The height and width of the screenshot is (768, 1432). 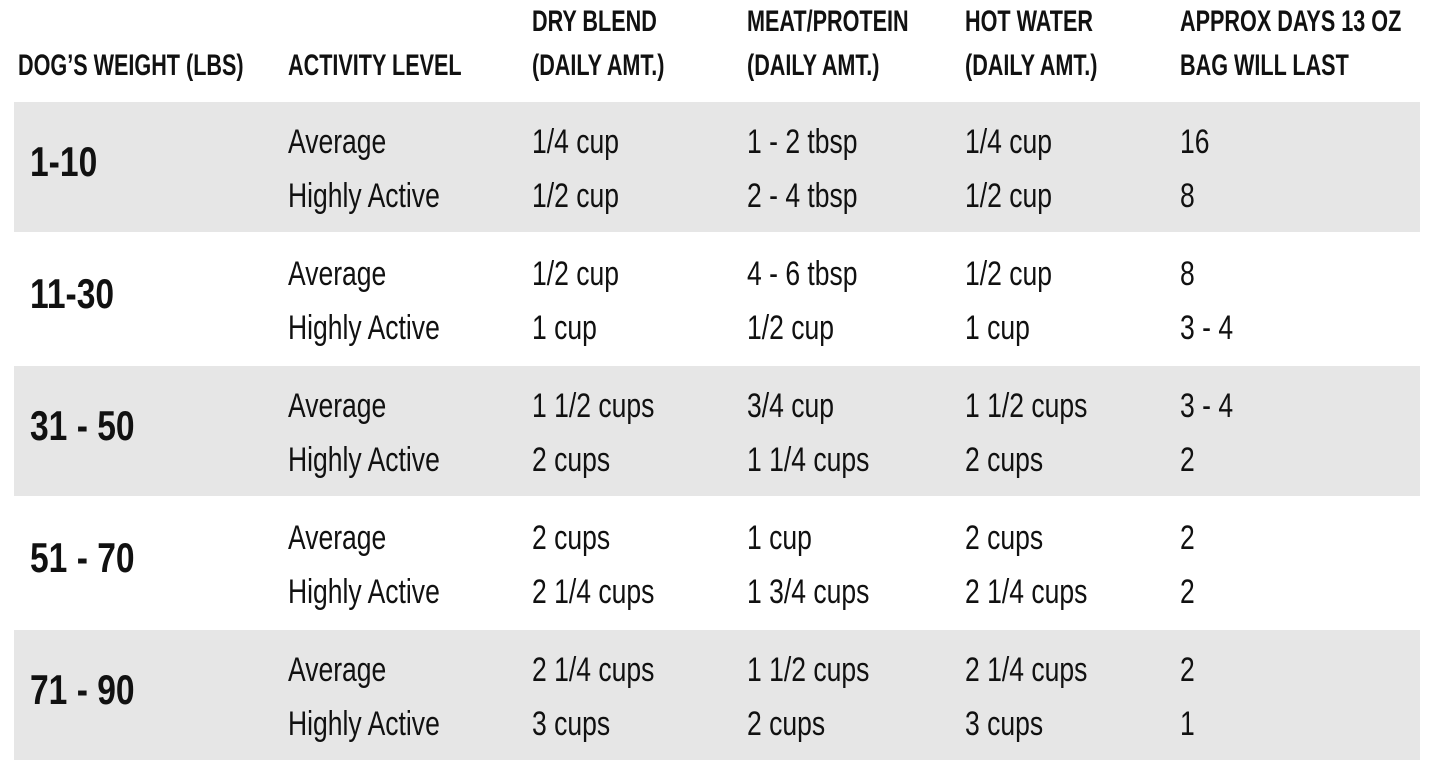 I want to click on amount-cell: 4 - 6 tbsp, so click(x=802, y=274).